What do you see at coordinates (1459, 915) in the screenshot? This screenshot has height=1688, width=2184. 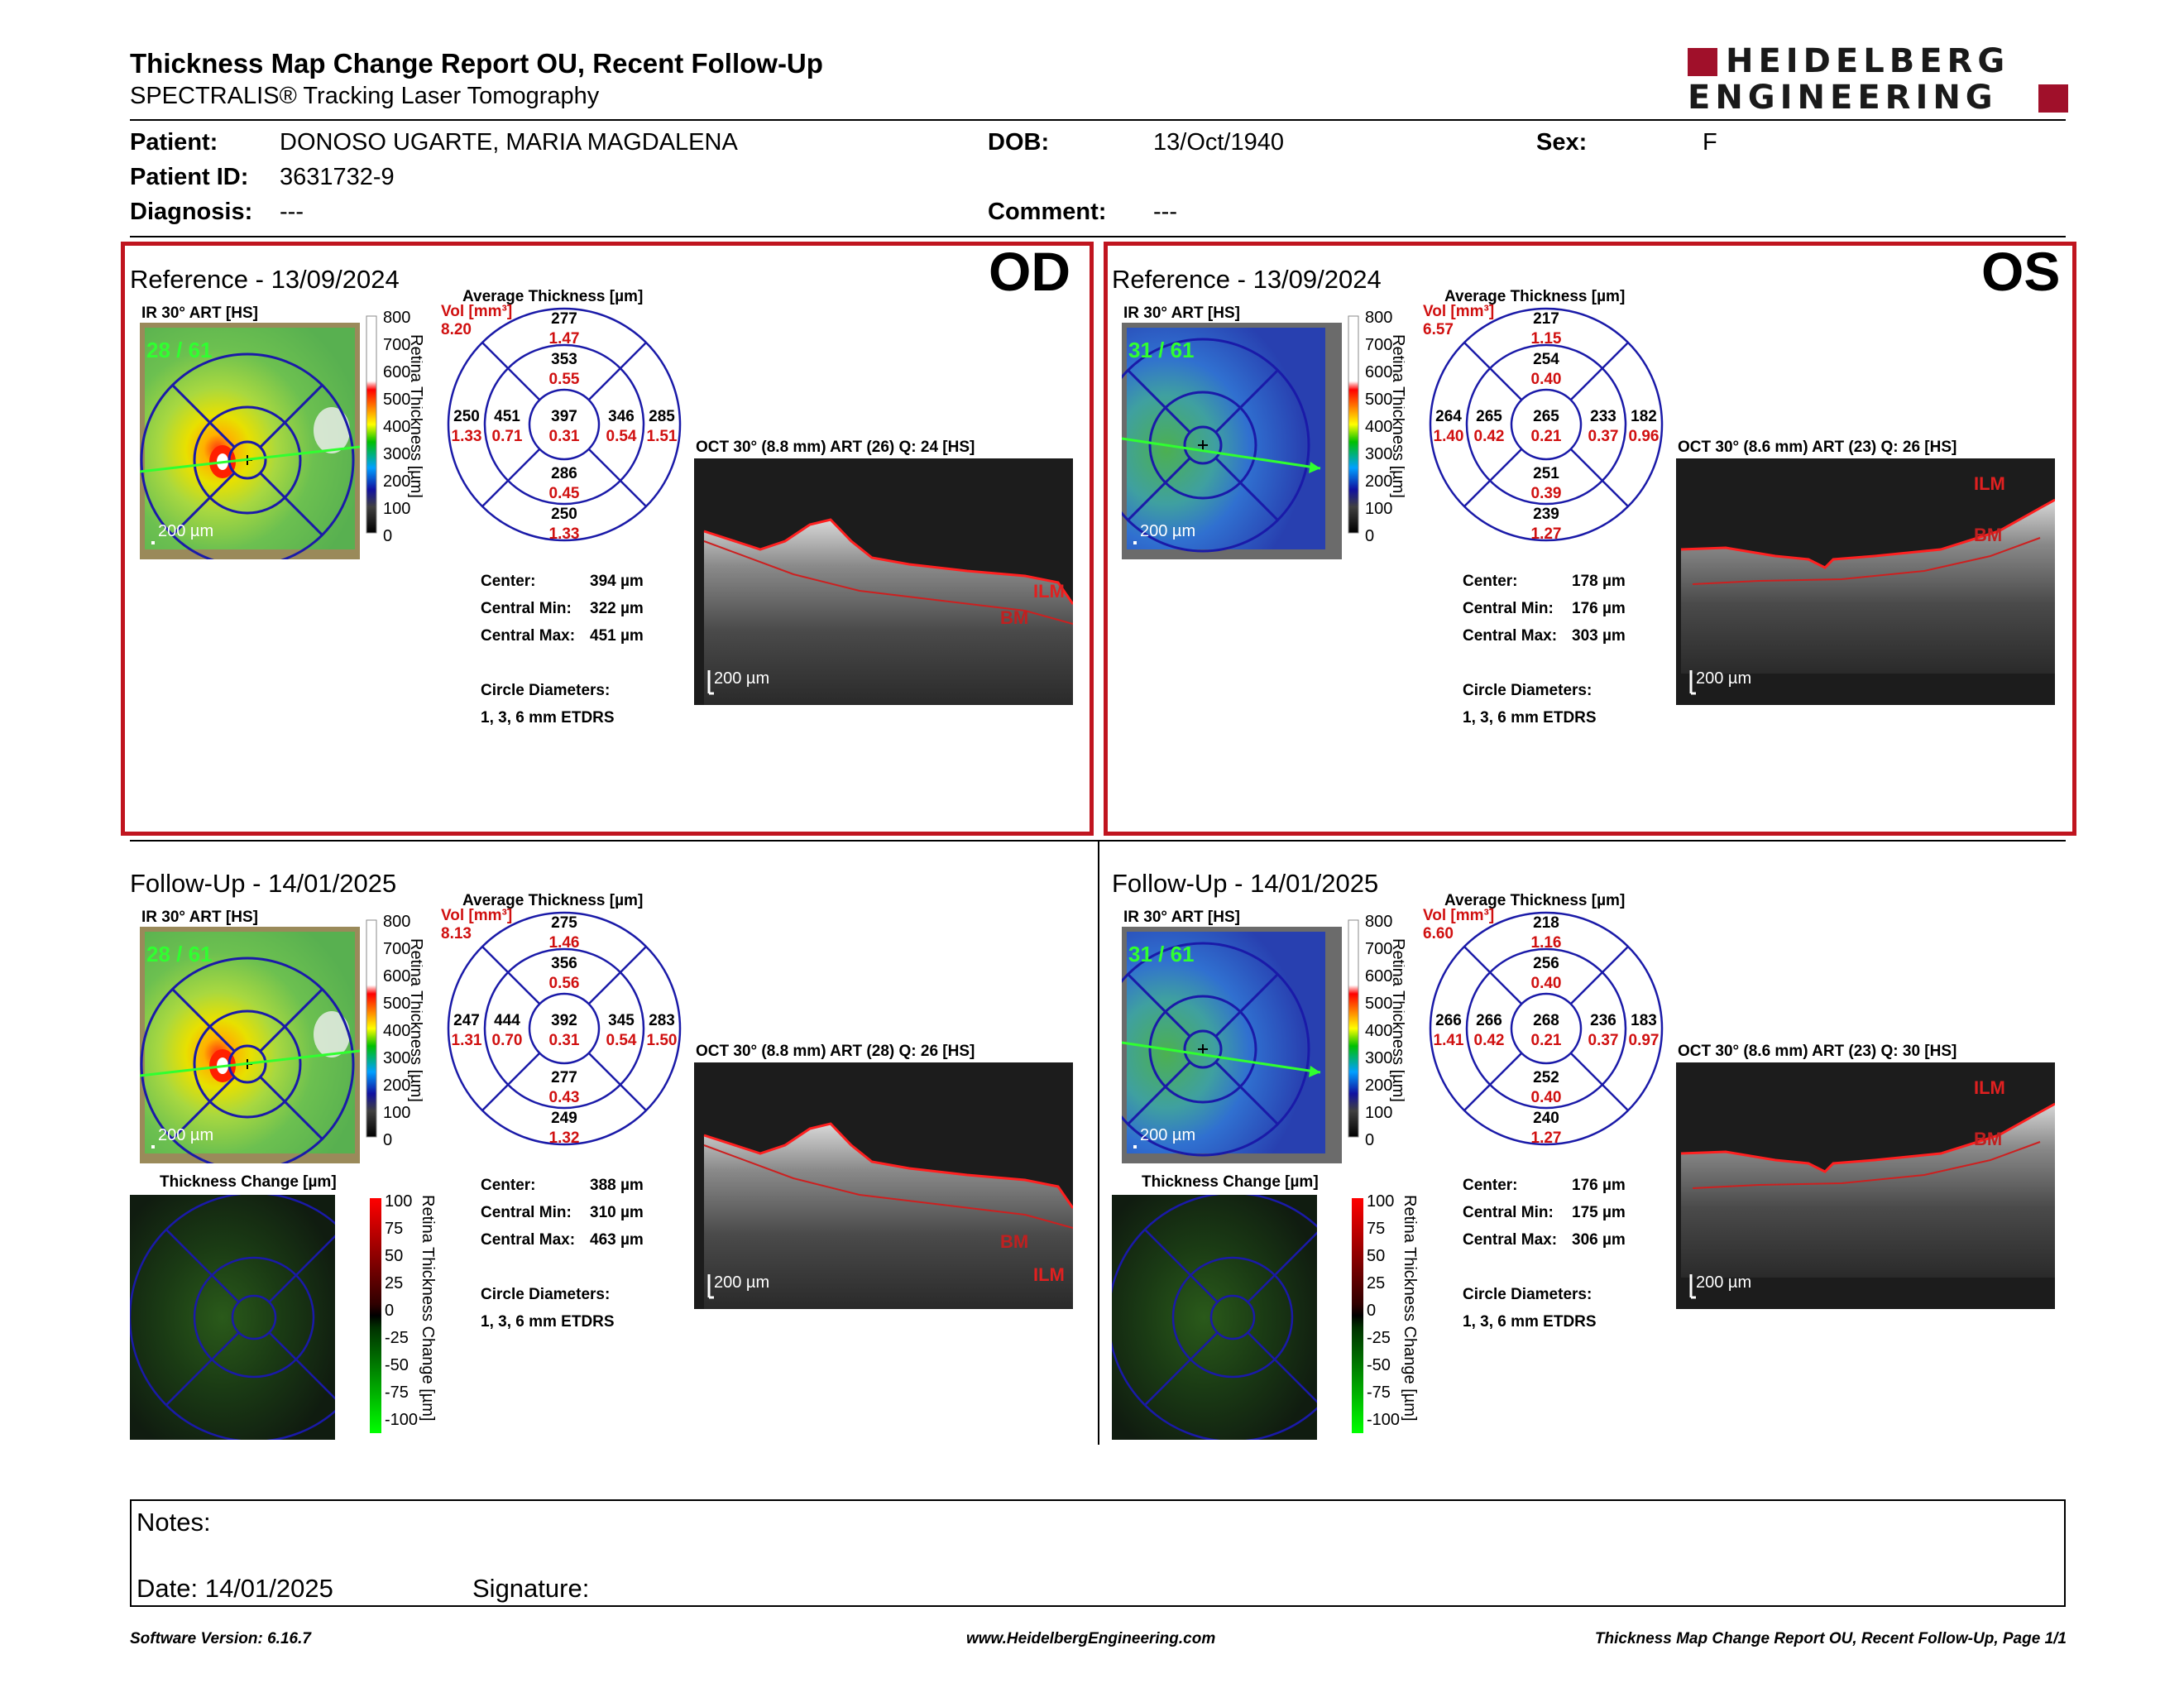 I see `vol-label: Vol [mm³]` at bounding box center [1459, 915].